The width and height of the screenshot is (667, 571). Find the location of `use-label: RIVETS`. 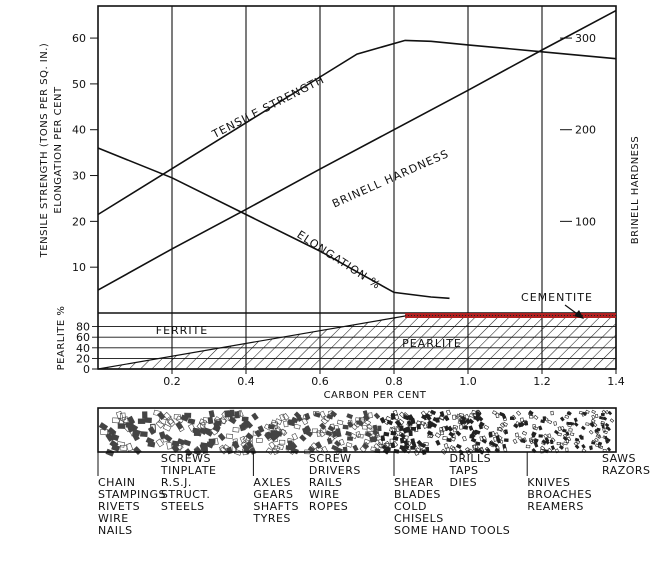

use-label: RIVETS is located at coordinates (119, 506).